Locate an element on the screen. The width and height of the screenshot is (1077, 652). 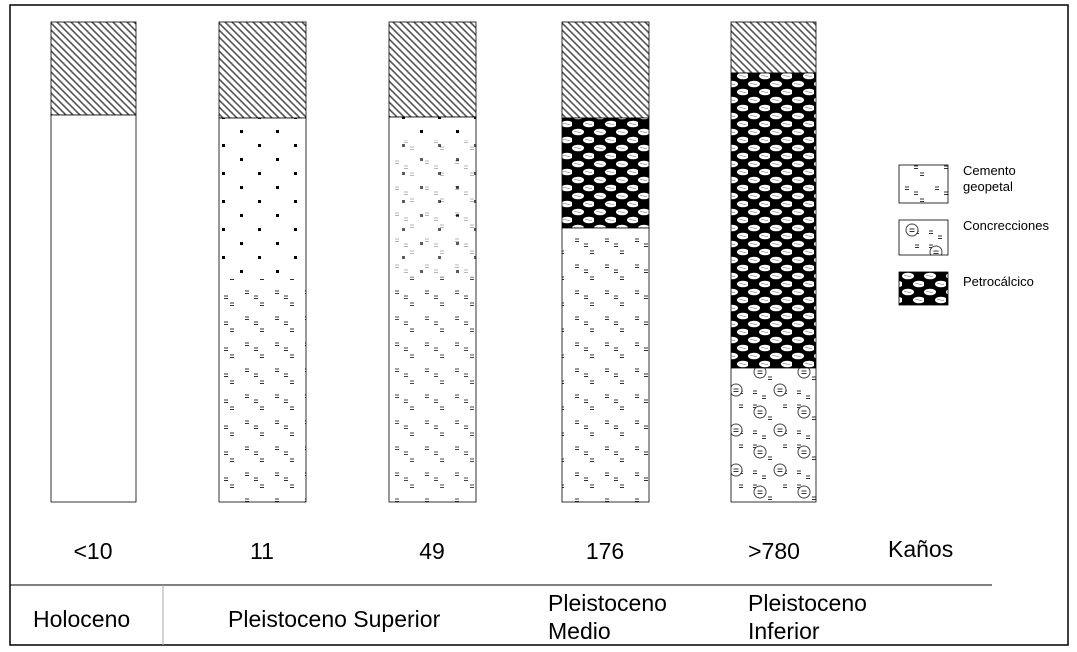
label: Inferior is located at coordinates (784, 631).